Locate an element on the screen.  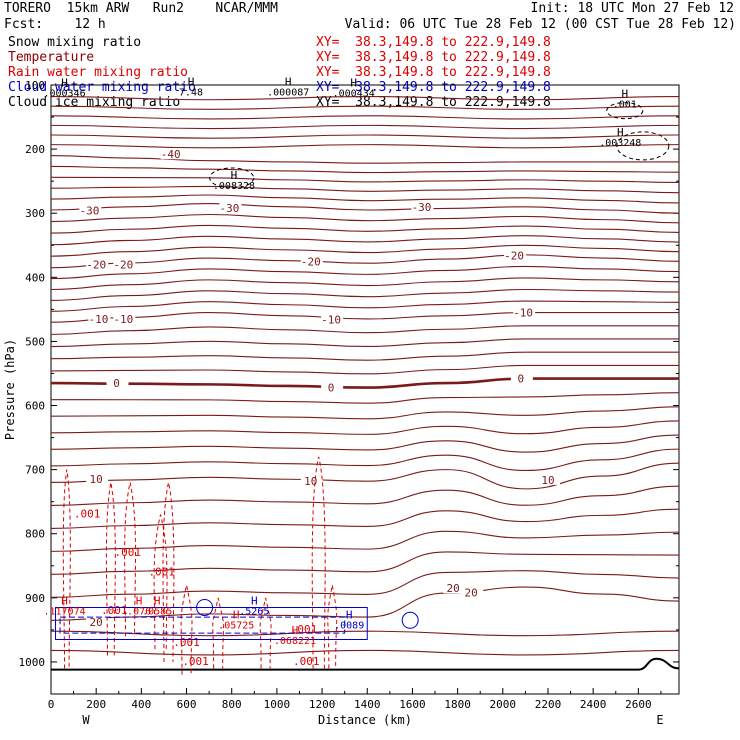
x-tick-label: 2600 is located at coordinates (638, 704).